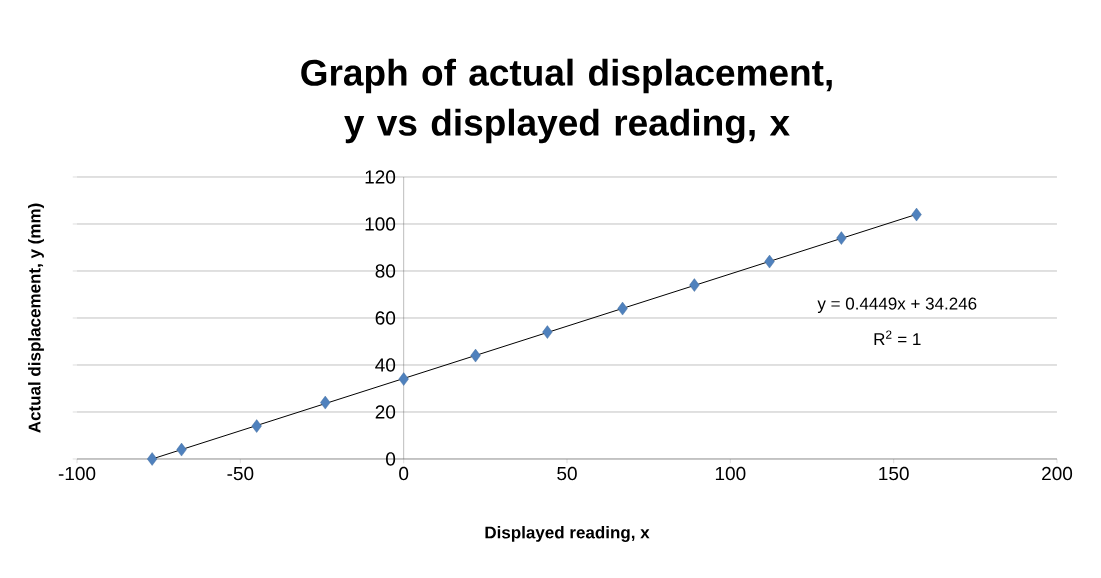 The image size is (1101, 578). Describe the element at coordinates (566, 101) in the screenshot. I see `chart-title: Graph of actual displacement, y vs displayed reading, x` at that location.